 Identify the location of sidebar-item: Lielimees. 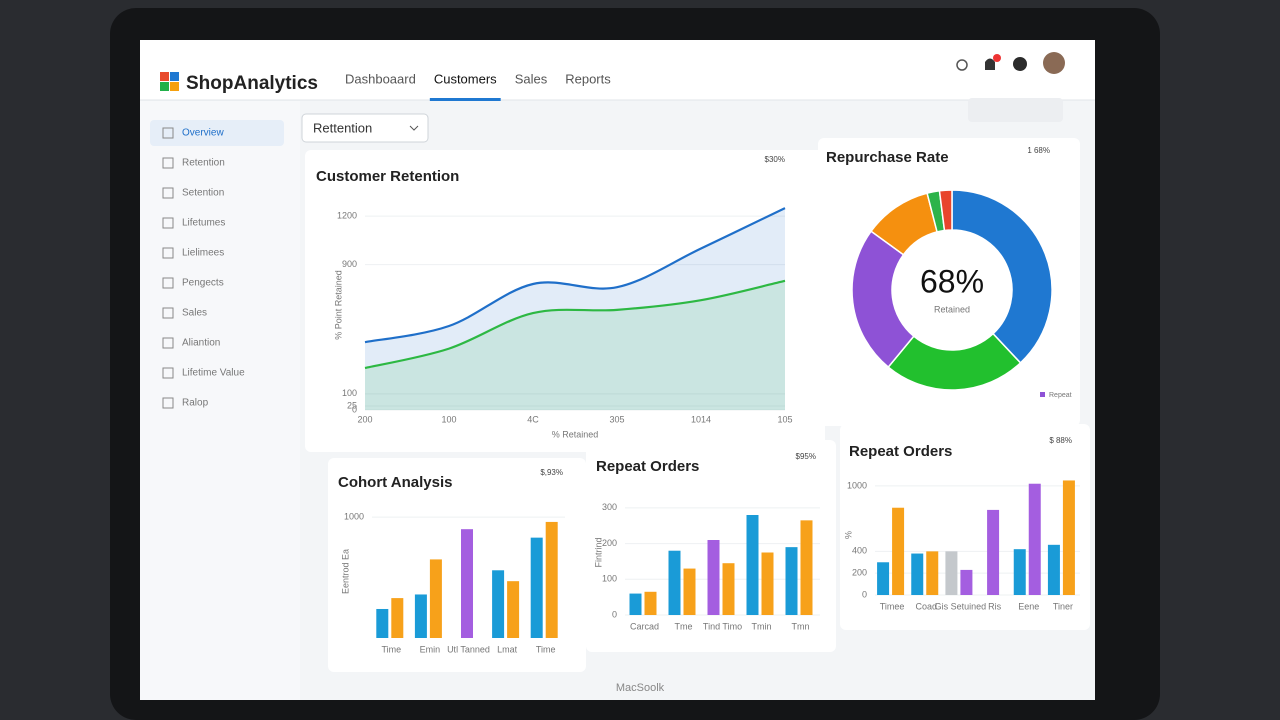
(203, 253).